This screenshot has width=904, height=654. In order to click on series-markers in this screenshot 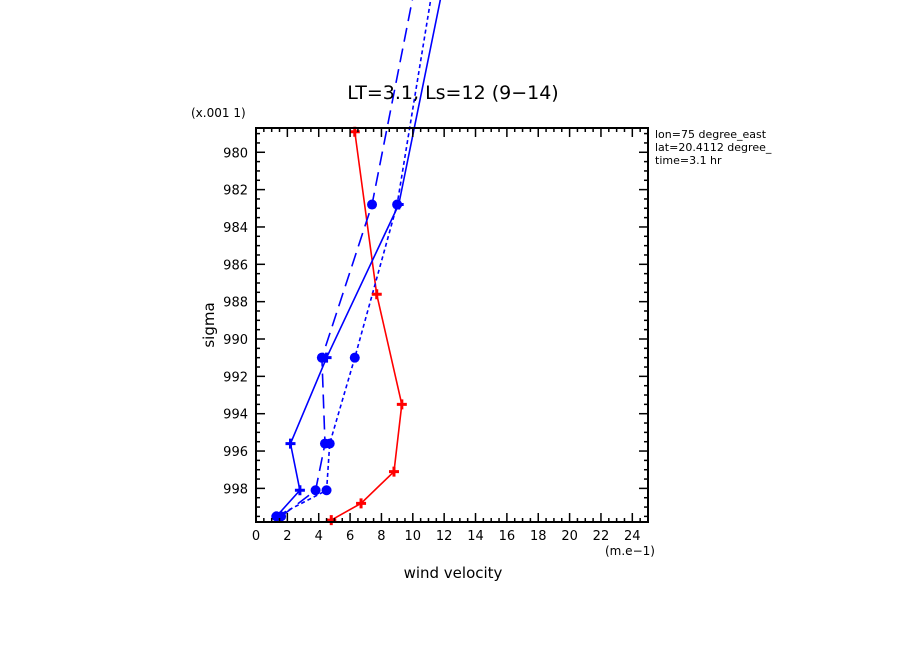, I will do `click(339, 326)`.